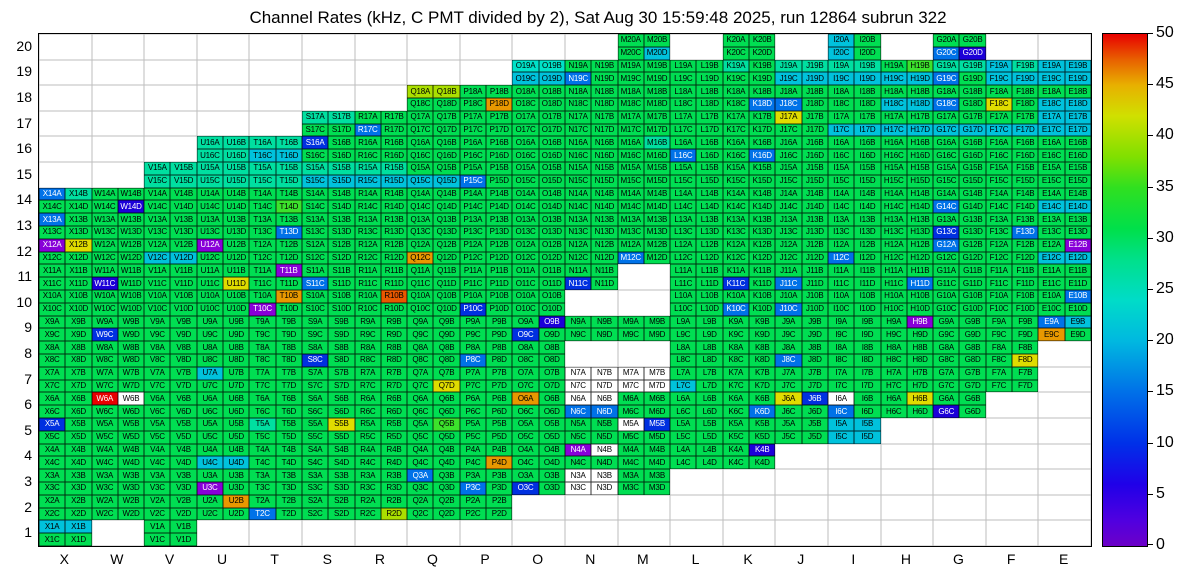  Describe the element at coordinates (315, 143) in the screenshot. I see `channel-S16A: S16A` at that location.